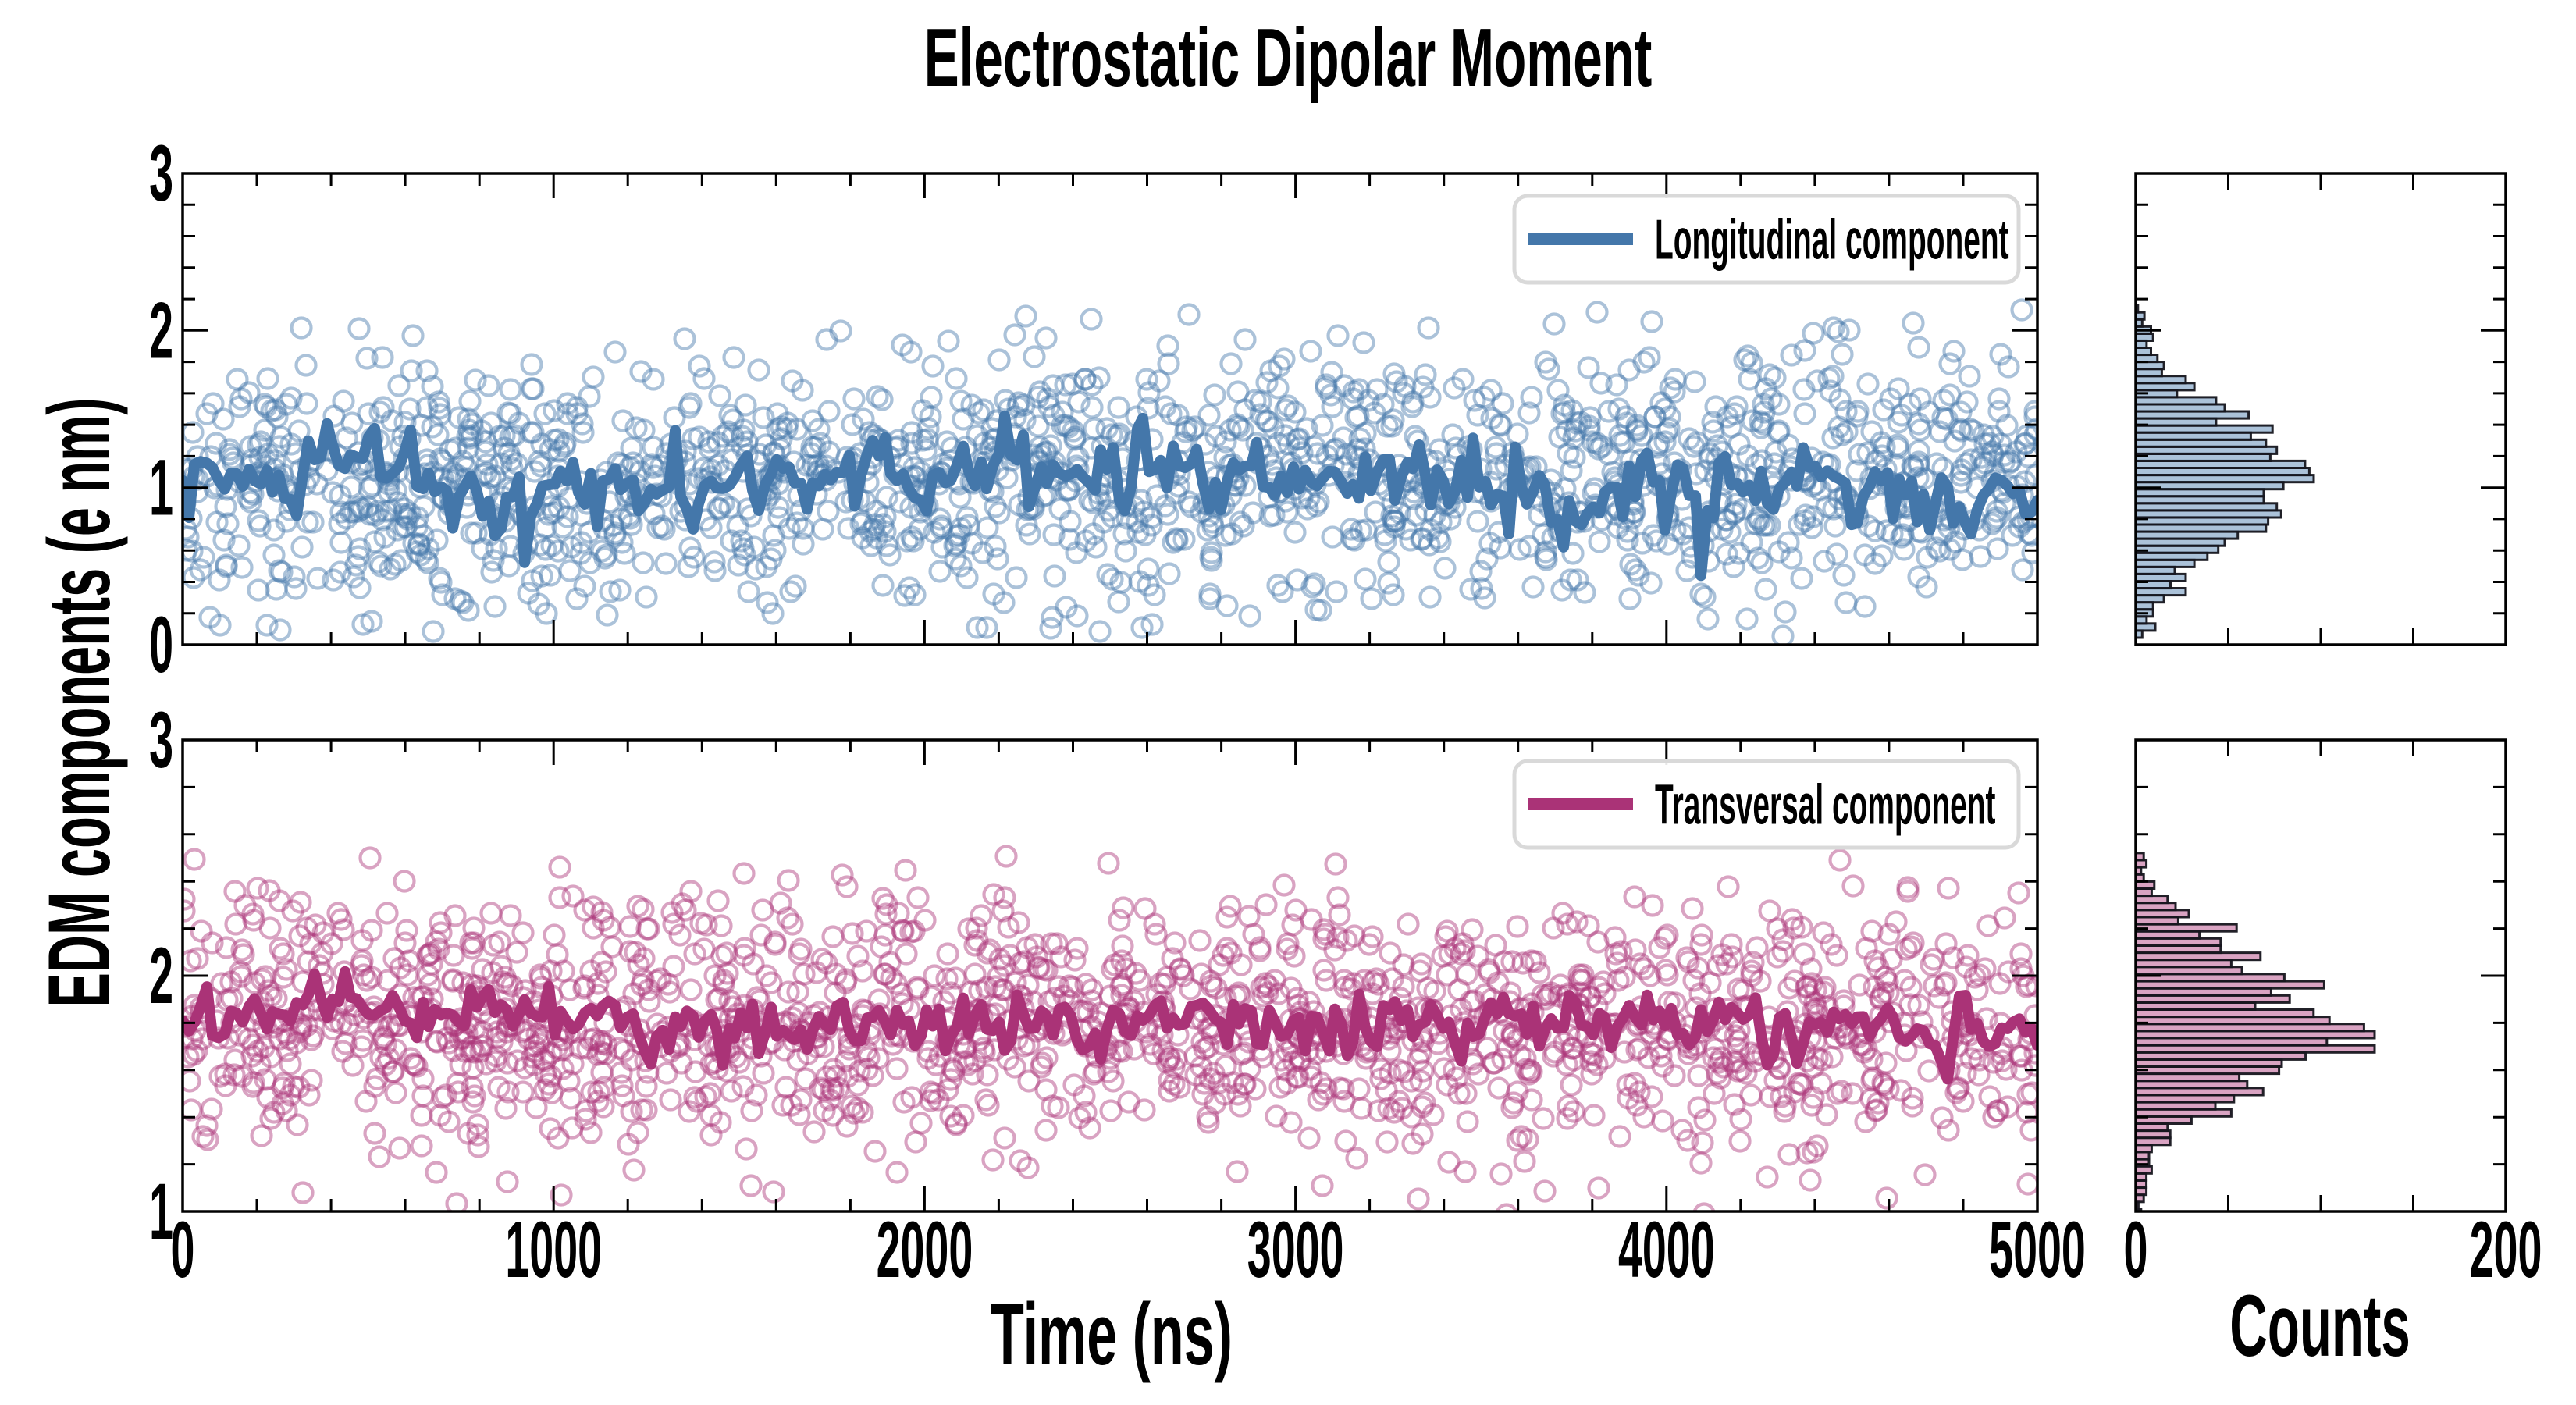  Describe the element at coordinates (1825, 806) in the screenshot. I see `svg-text: Transversal component` at that location.